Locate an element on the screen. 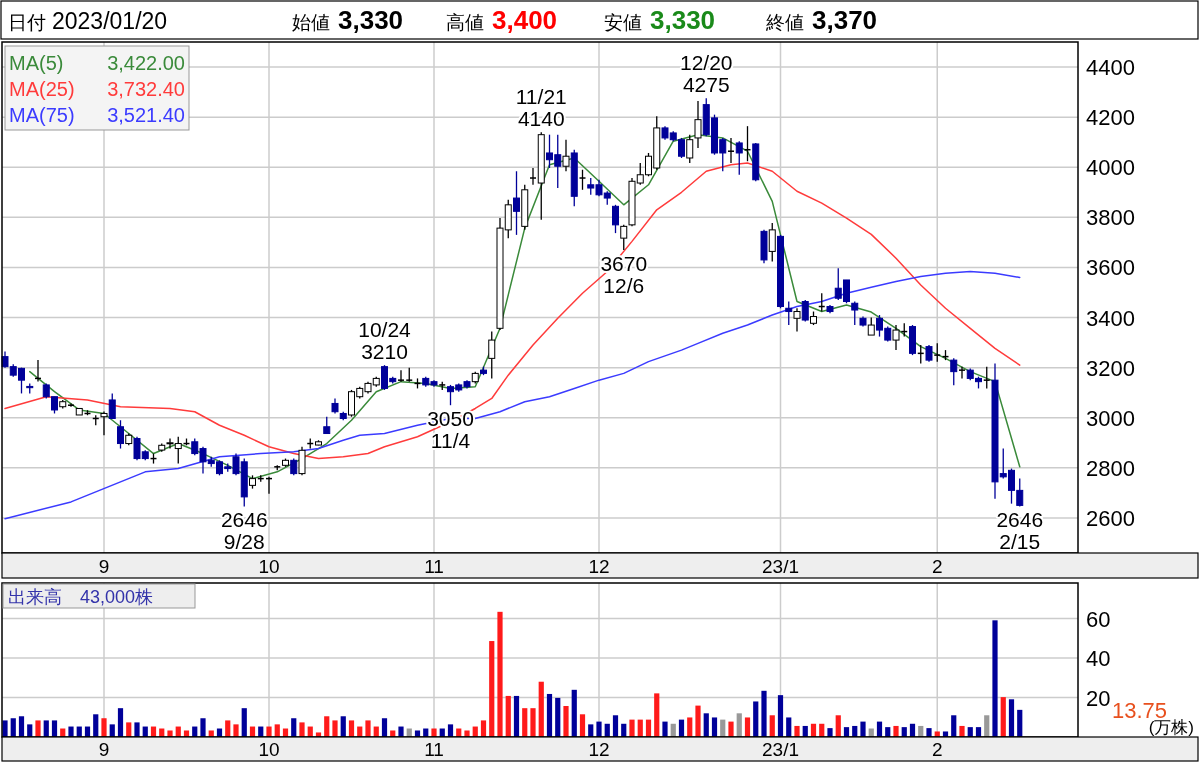  annotation: 11/21 4140 is located at coordinates (541, 108).